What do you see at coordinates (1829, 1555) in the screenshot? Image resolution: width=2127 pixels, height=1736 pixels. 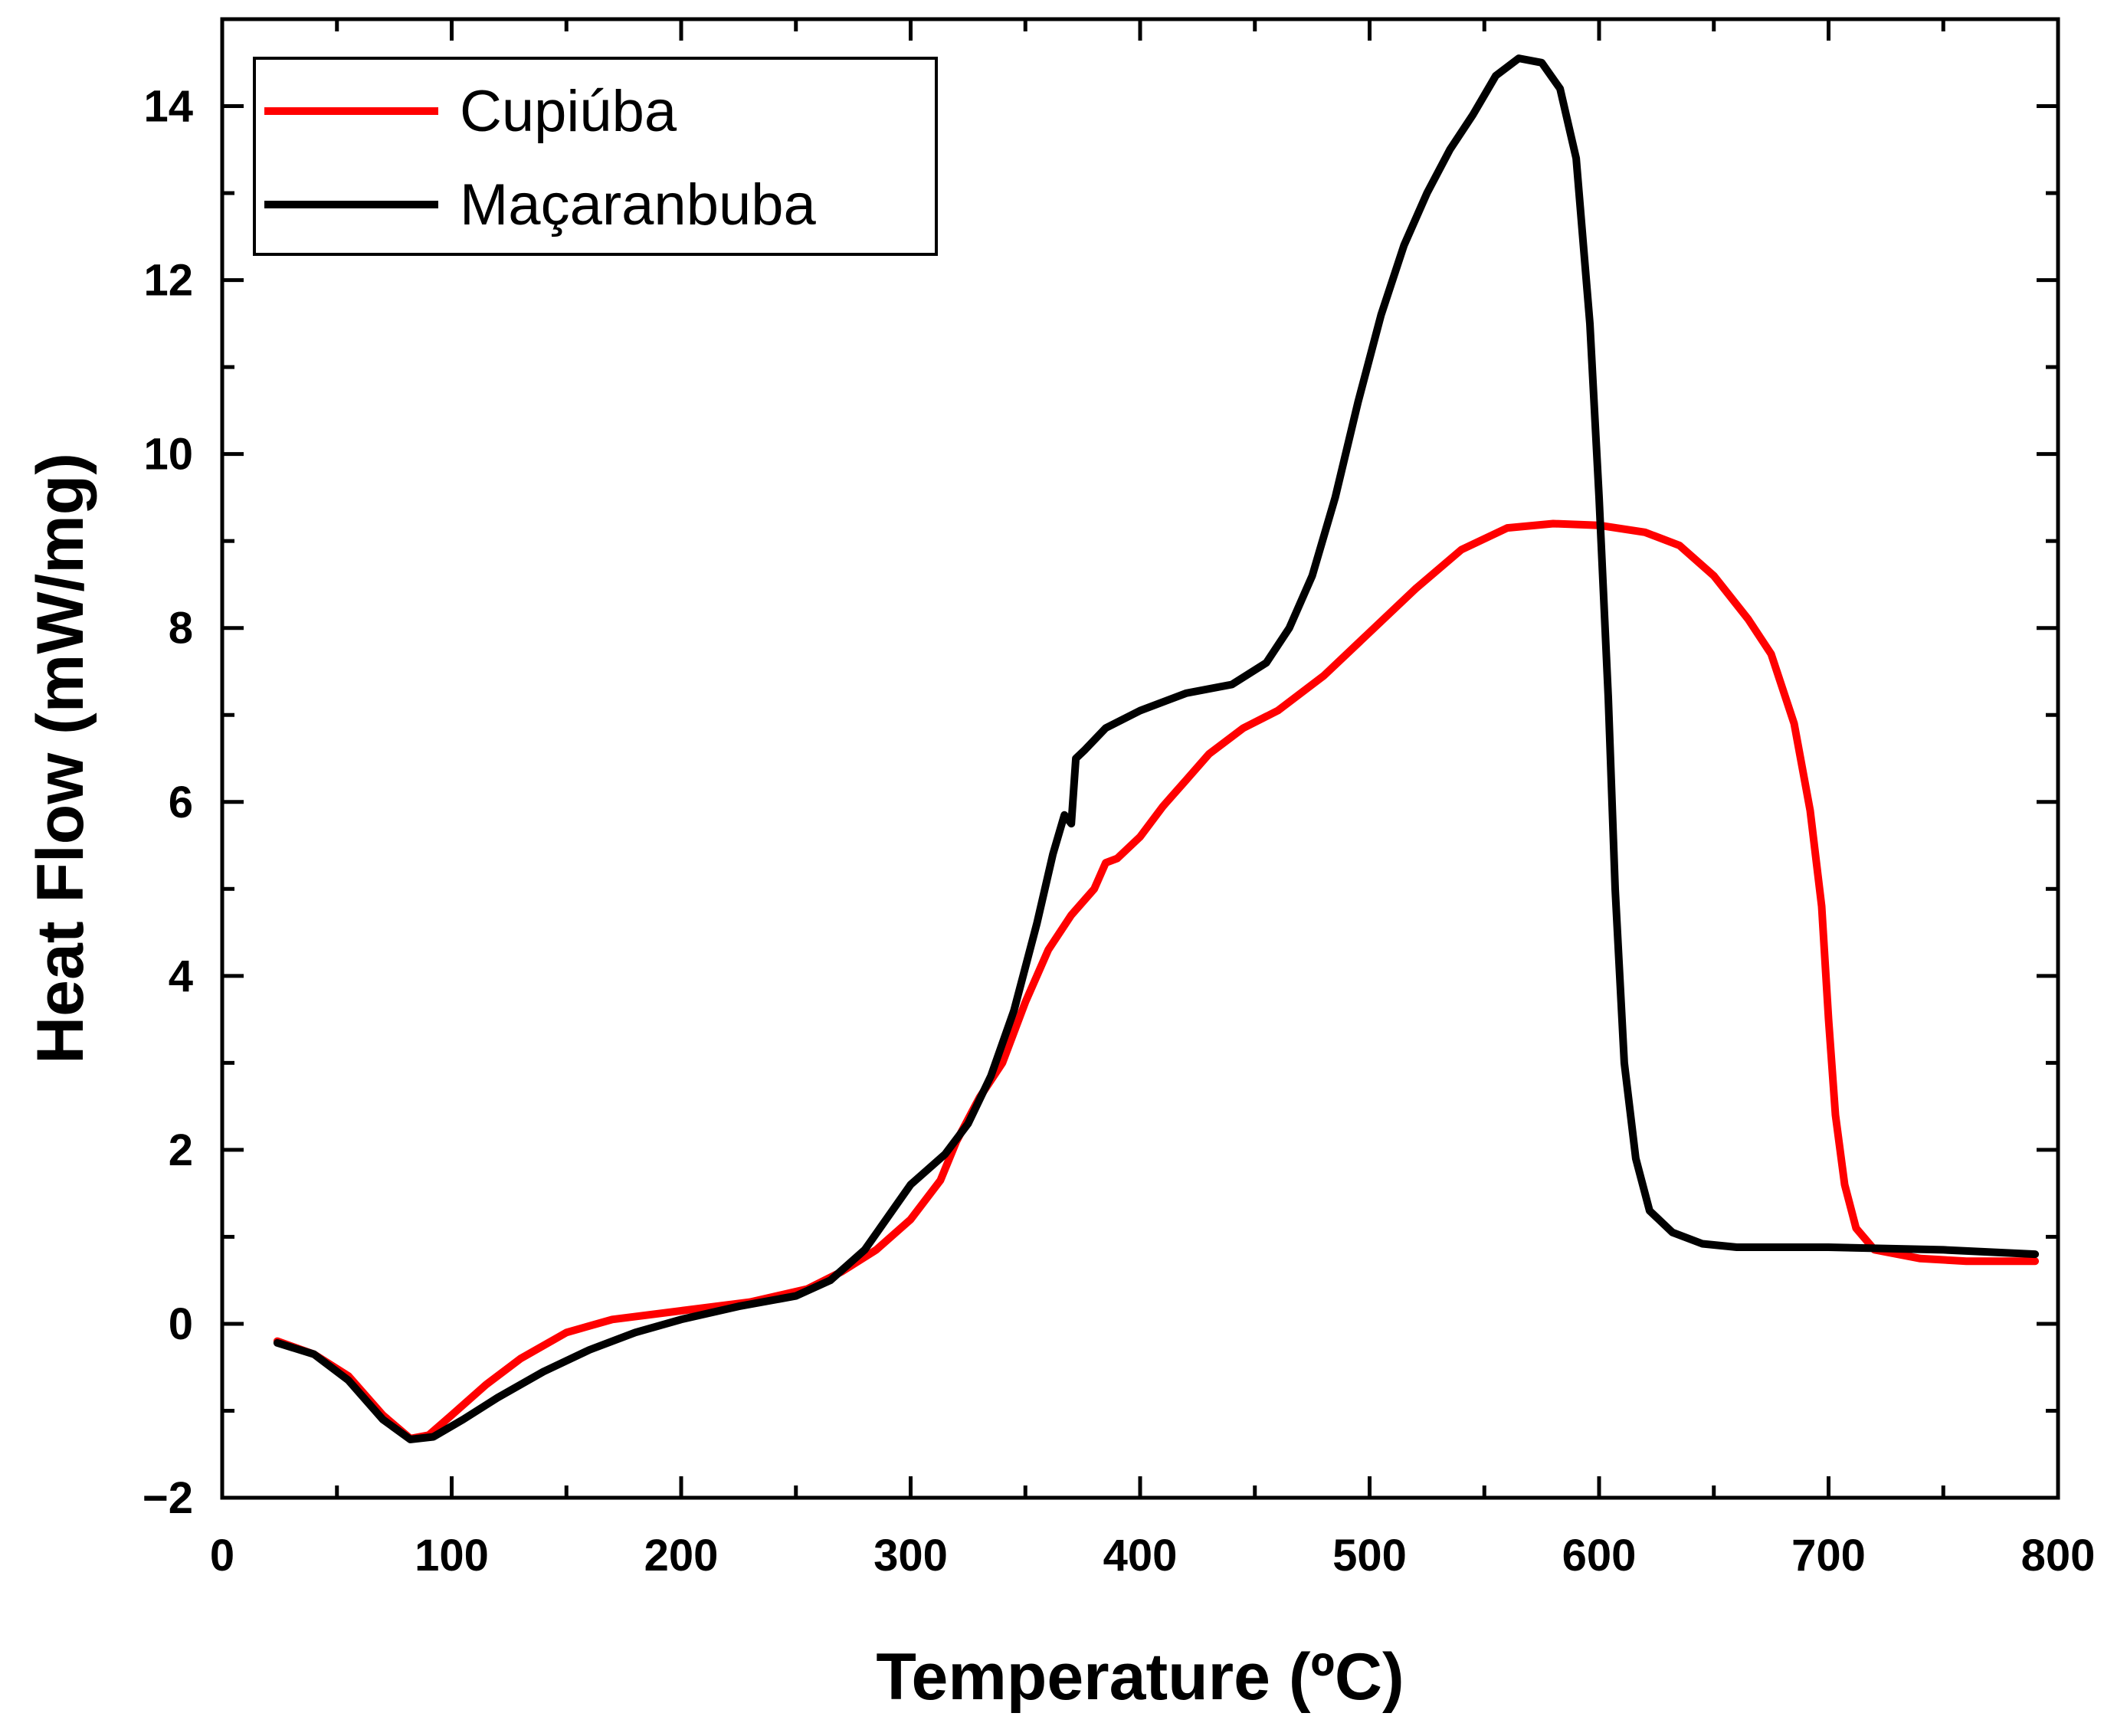 I see `x-tick-label: 700` at bounding box center [1829, 1555].